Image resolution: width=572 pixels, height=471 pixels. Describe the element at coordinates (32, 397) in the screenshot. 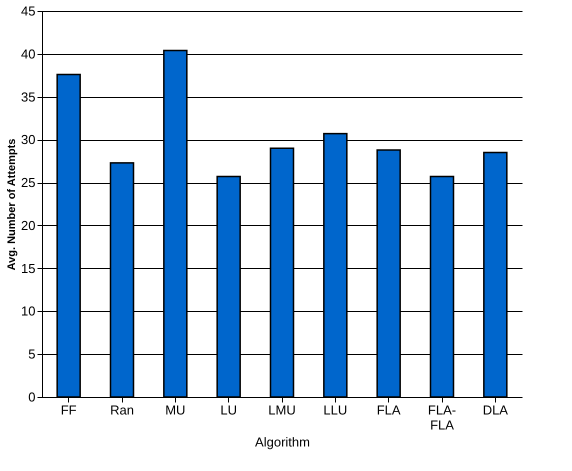

I see `y-tick-label: 0` at that location.